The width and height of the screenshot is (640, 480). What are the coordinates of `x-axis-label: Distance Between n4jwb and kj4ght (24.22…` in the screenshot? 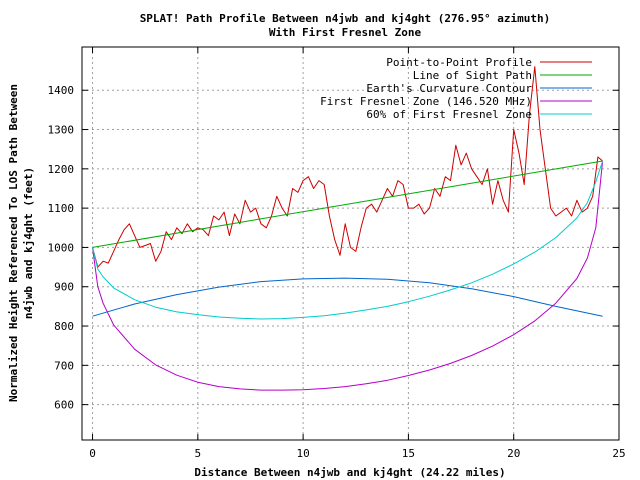 It's located at (349, 472).